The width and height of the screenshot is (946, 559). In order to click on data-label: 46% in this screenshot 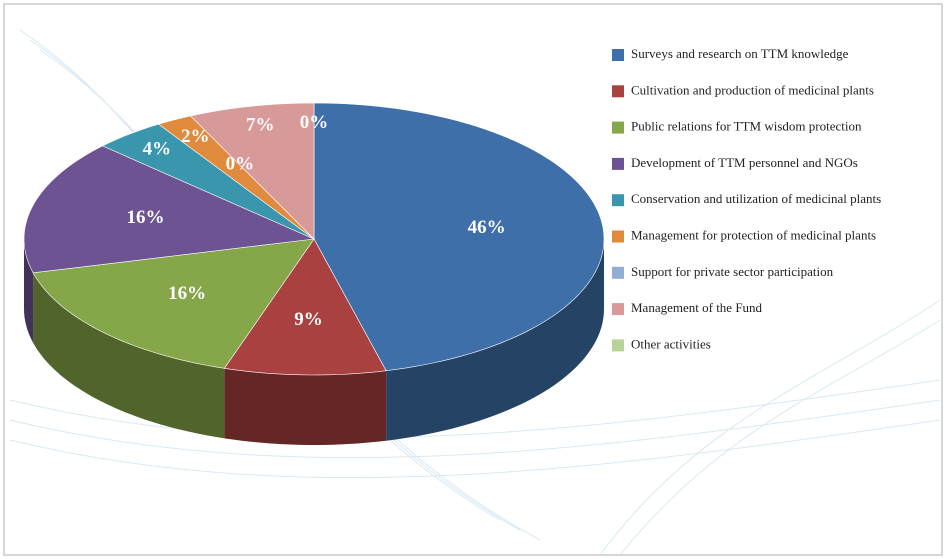, I will do `click(487, 227)`.